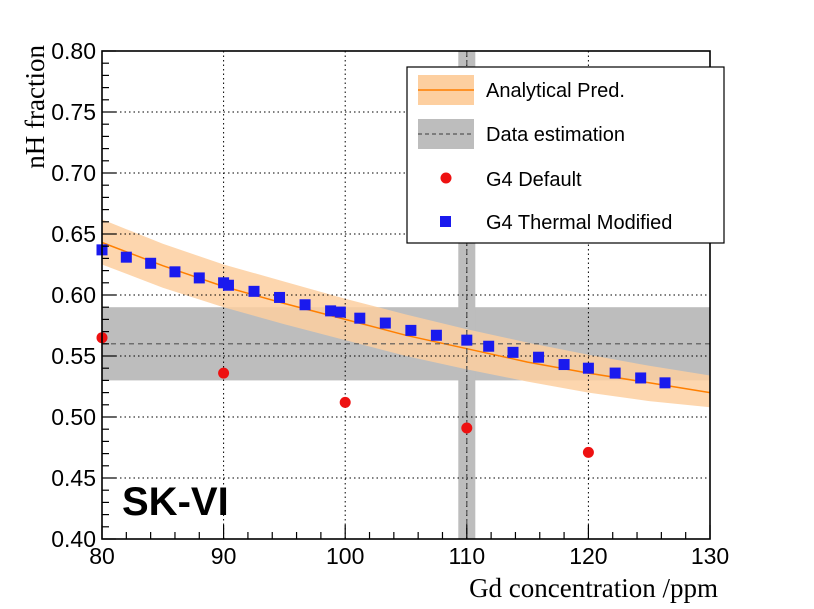 The image size is (814, 609). I want to click on y-tick-label-0.70: 0.70, so click(73, 173).